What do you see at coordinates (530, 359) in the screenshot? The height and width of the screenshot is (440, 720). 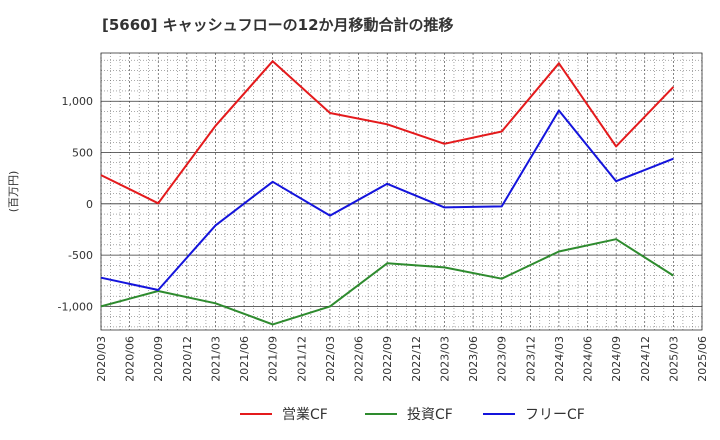 I see `x-tick-label: 2023/12` at bounding box center [530, 359].